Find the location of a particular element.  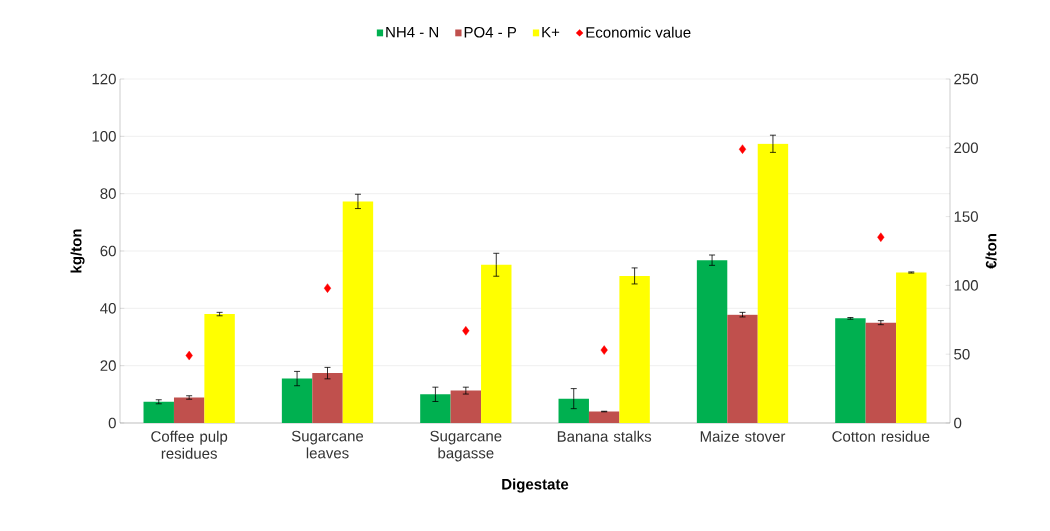

x-tick-label: Sugarcane leaves is located at coordinates (327, 444).